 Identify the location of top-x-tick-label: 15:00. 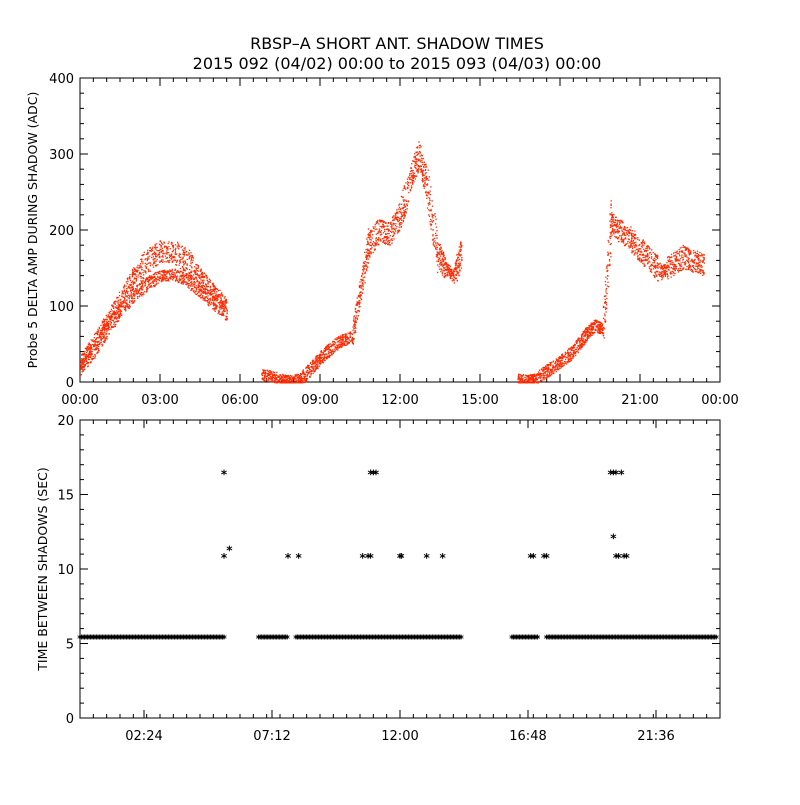
(479, 400).